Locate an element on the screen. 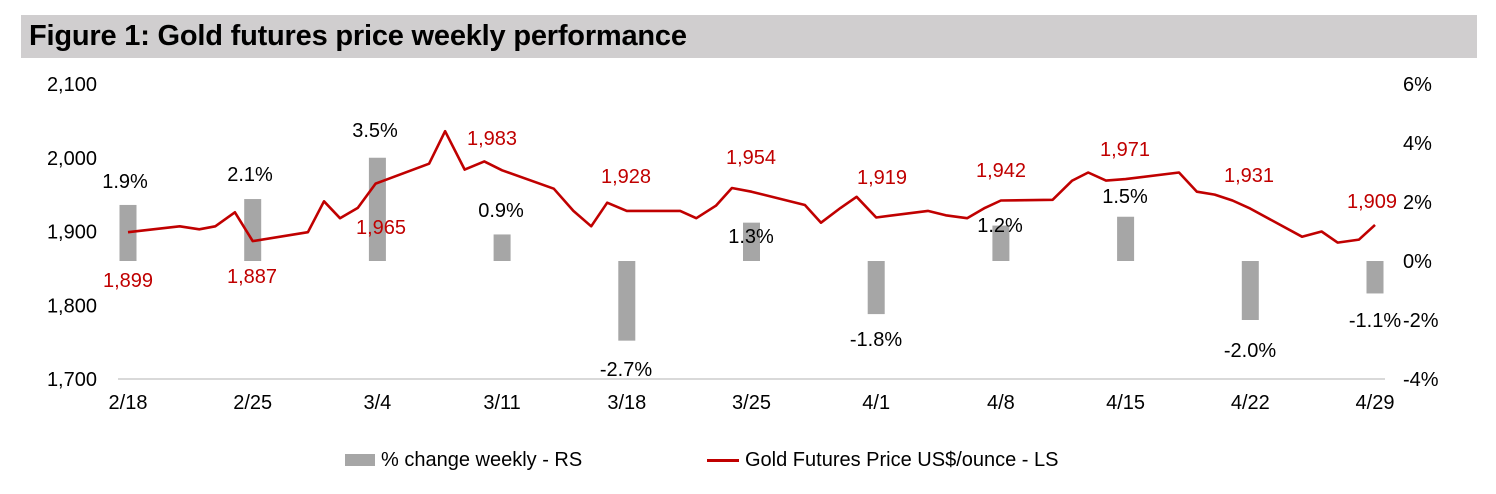  bar-data-label: 0.9% is located at coordinates (501, 211).